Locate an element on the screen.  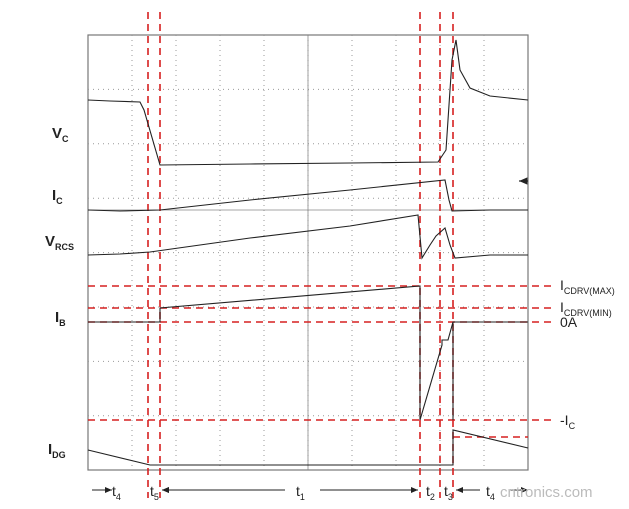
level-label: ICDRV(MIN) is located at coordinates (586, 308).